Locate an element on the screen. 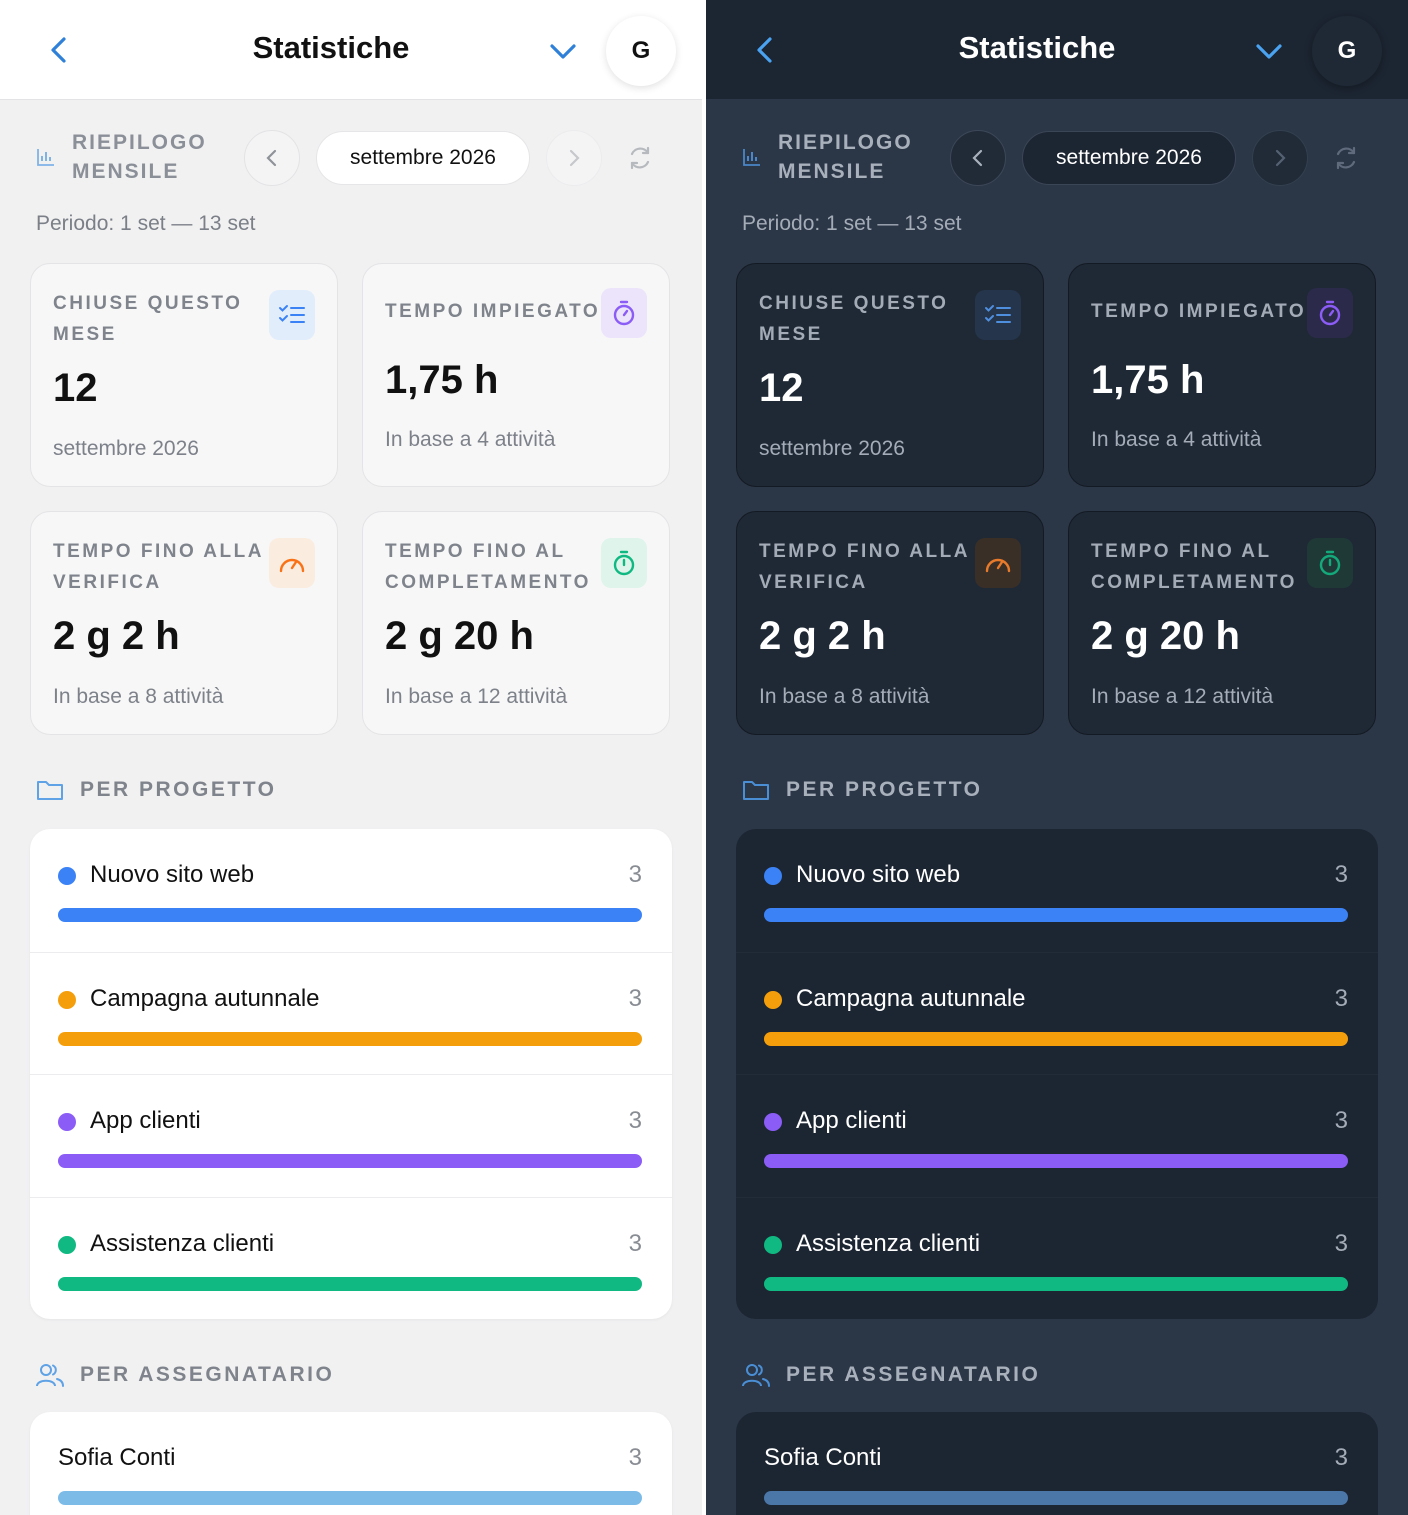  section-label: PER ASSEGNATARIO is located at coordinates (207, 1374).